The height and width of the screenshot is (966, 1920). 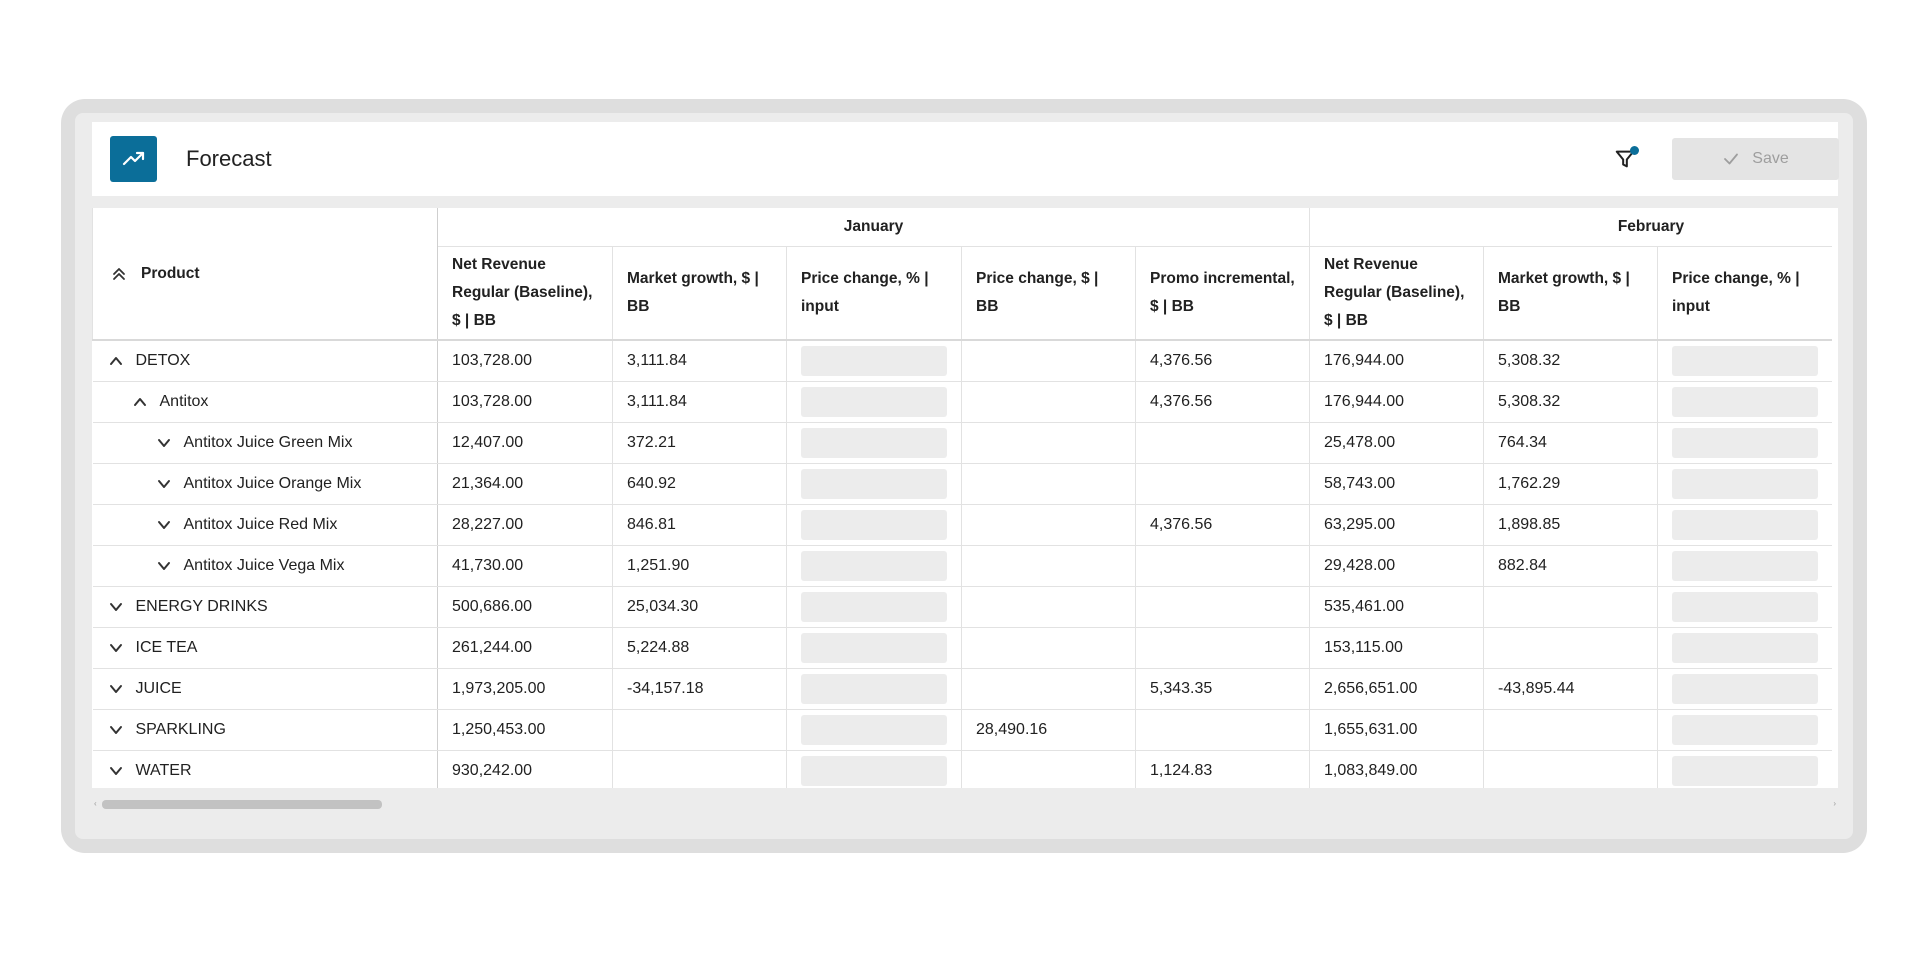 What do you see at coordinates (699, 648) in the screenshot?
I see `value-cell: 5,224.88` at bounding box center [699, 648].